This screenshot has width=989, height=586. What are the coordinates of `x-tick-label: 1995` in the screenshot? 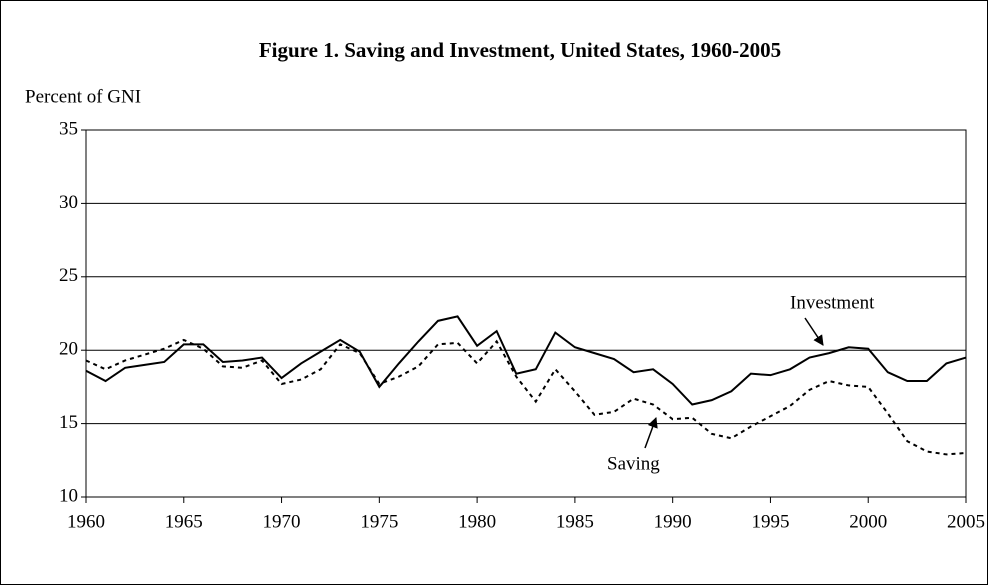 It's located at (770, 521).